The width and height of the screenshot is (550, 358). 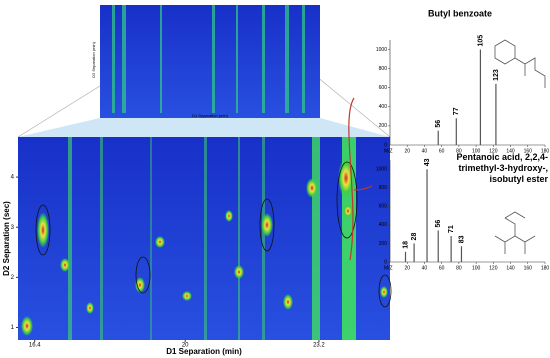 I want to click on peak-label: 105, so click(x=480, y=41).